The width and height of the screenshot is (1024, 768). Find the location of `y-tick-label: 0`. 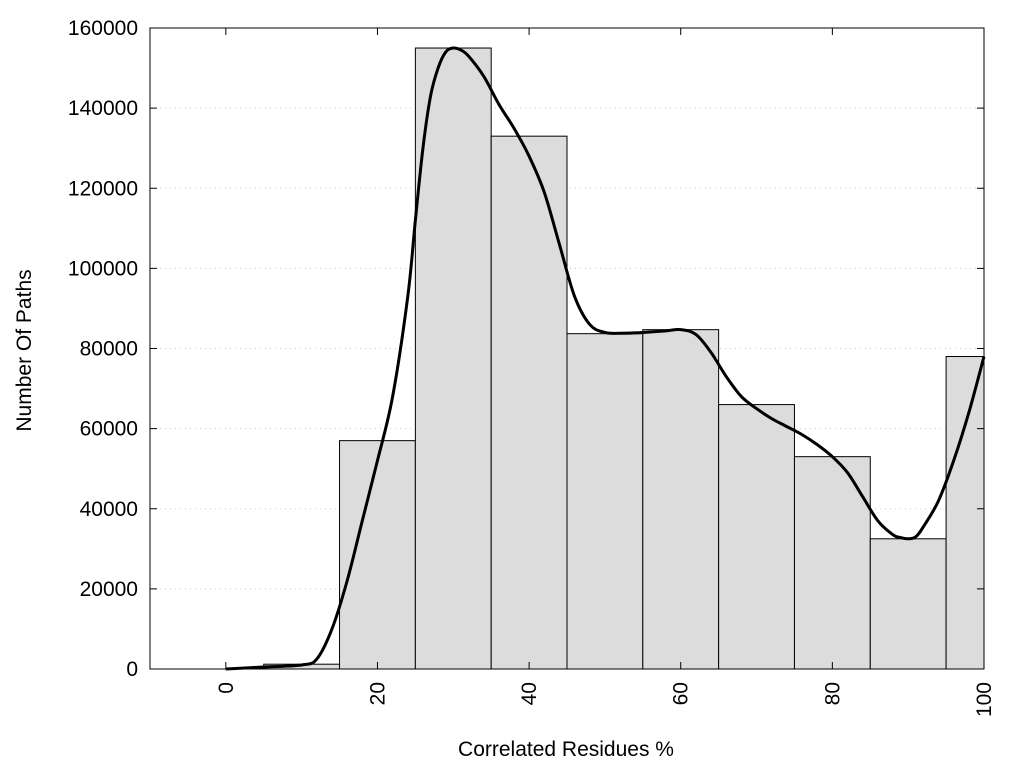

y-tick-label: 0 is located at coordinates (132, 669).